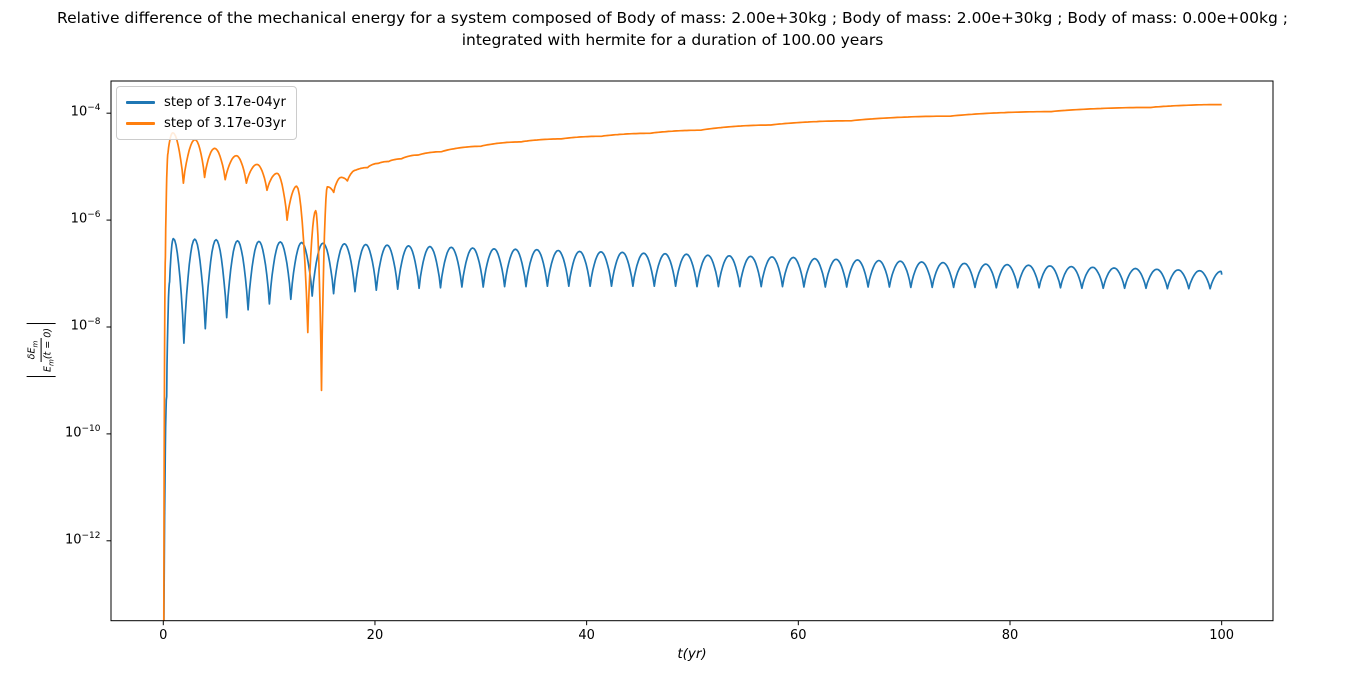 Image resolution: width=1345 pixels, height=676 pixels. I want to click on y-tick-label: 10⁻⁸, so click(85, 325).